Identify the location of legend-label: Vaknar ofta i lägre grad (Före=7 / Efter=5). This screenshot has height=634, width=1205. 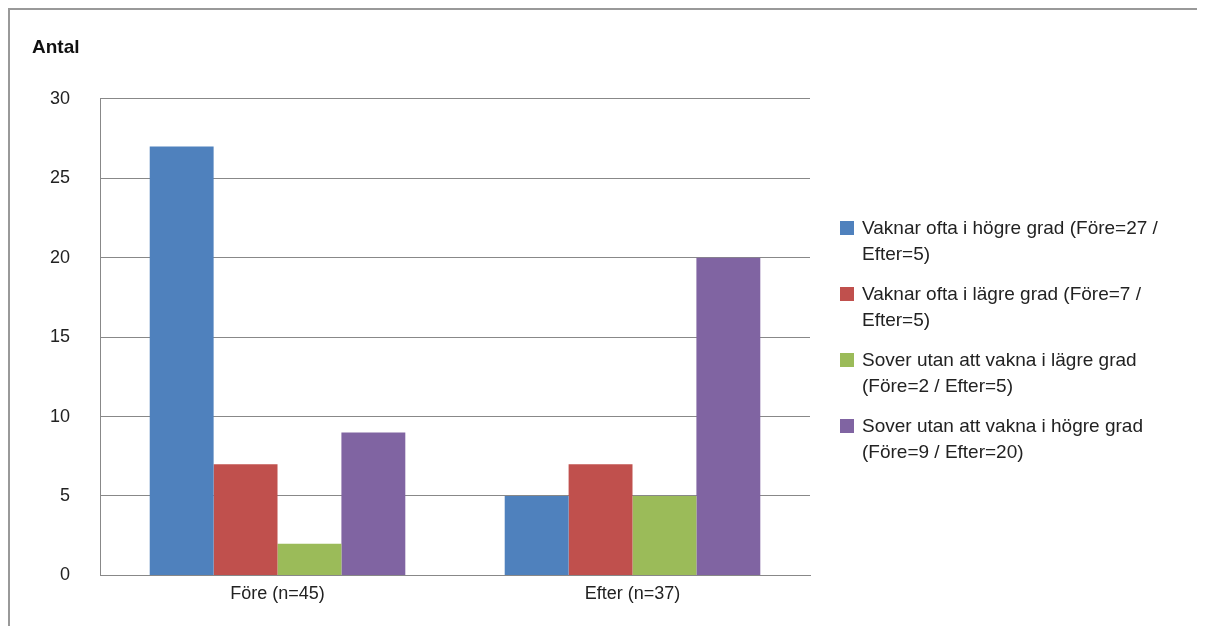
(1002, 307).